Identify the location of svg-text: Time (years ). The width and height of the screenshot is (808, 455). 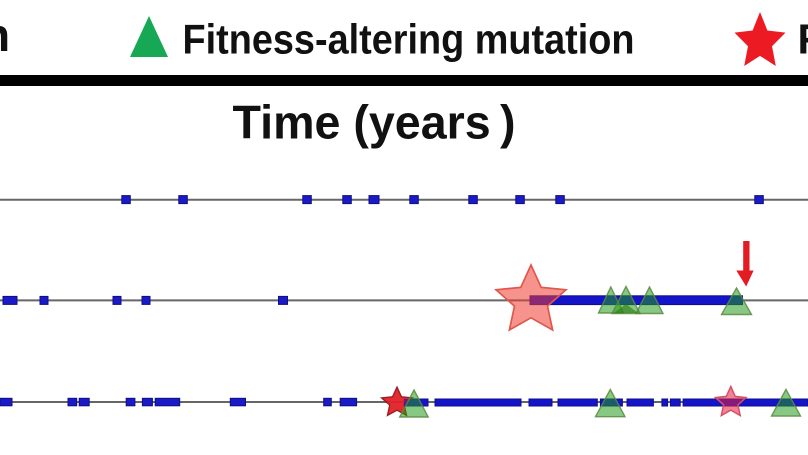
(374, 122).